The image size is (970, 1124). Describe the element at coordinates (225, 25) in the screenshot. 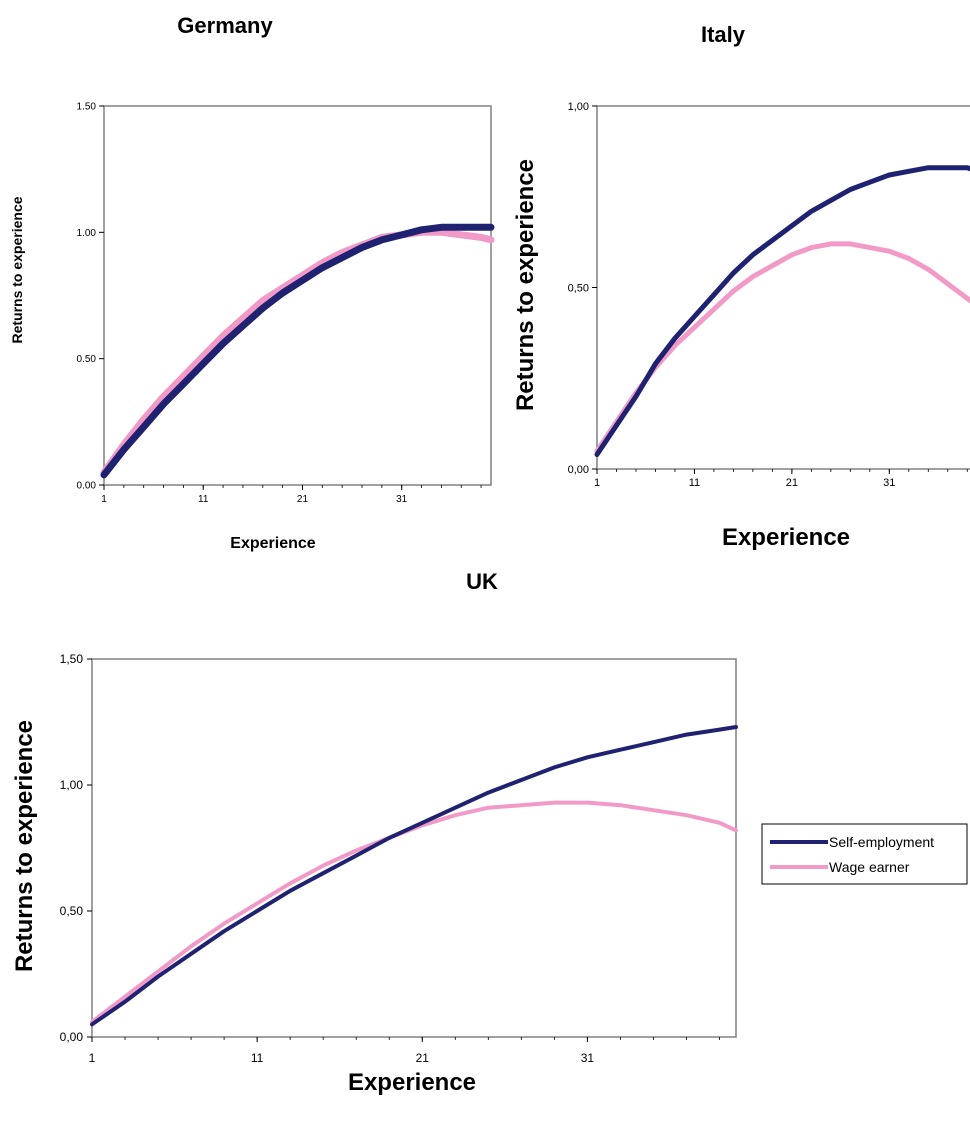

I see `chart-title: Germany` at that location.